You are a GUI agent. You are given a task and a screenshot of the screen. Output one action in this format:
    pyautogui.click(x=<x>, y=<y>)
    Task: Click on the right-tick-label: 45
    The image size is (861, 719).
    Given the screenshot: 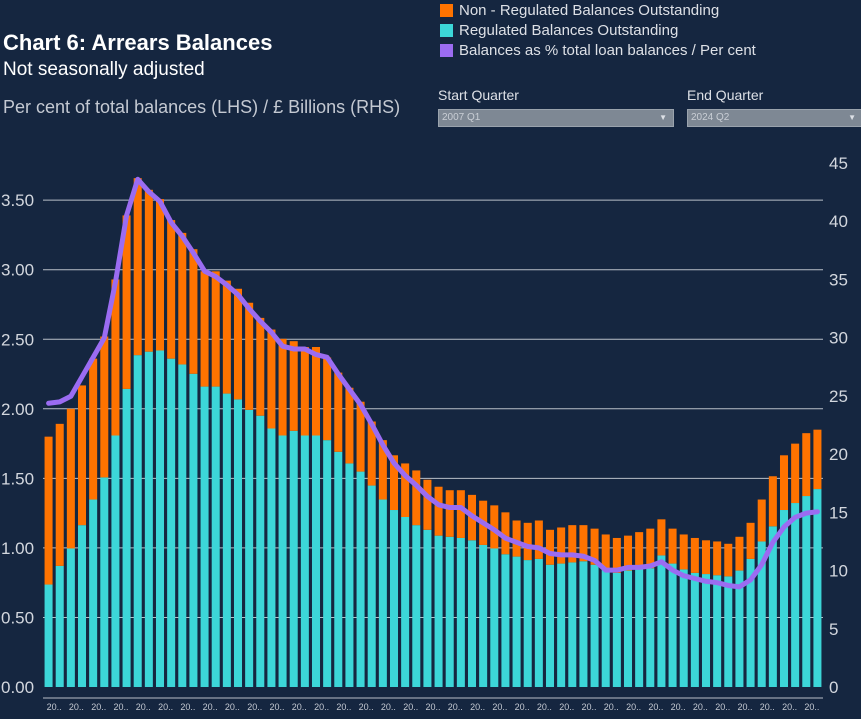 What is the action you would take?
    pyautogui.click(x=838, y=163)
    